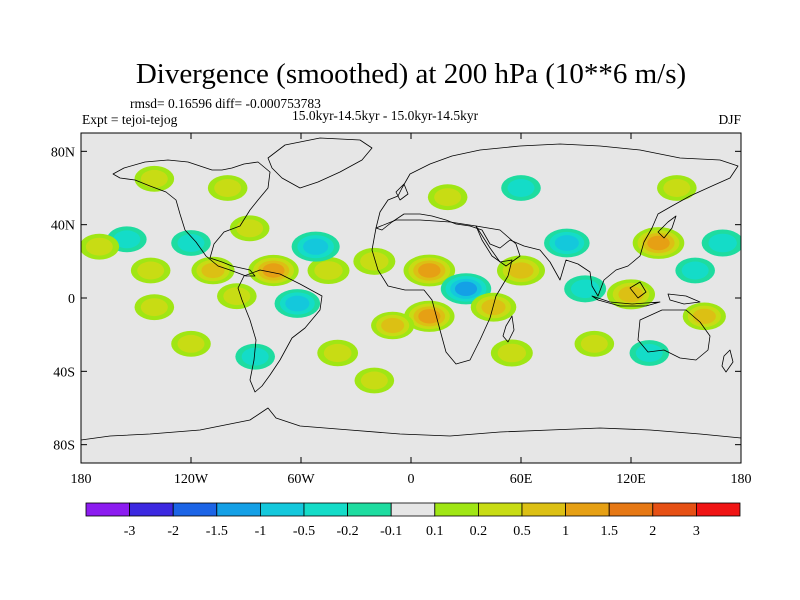  Describe the element at coordinates (674, 335) in the screenshot. I see `coast-australia` at that location.